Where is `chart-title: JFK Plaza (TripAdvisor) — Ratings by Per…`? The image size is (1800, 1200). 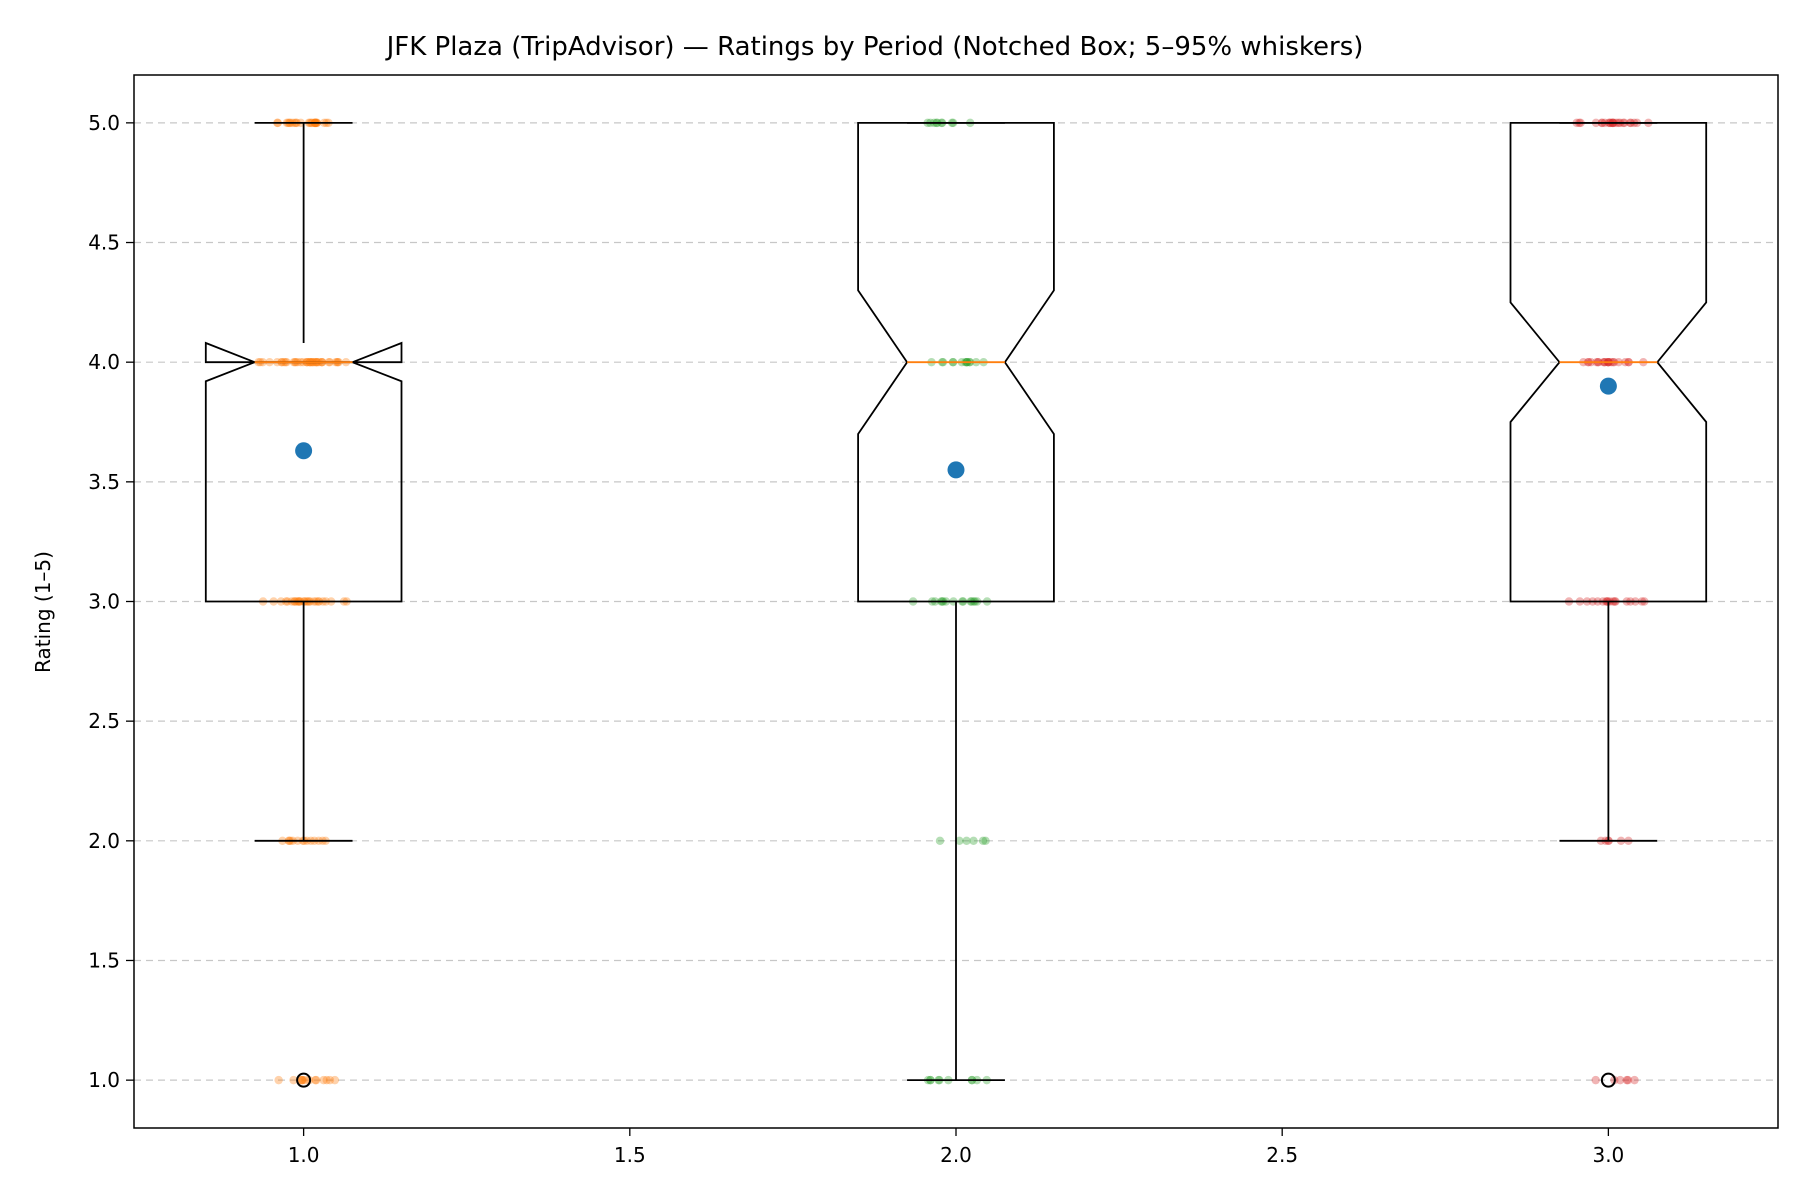 chart-title: JFK Plaza (TripAdvisor) — Ratings by Per… is located at coordinates (874, 47).